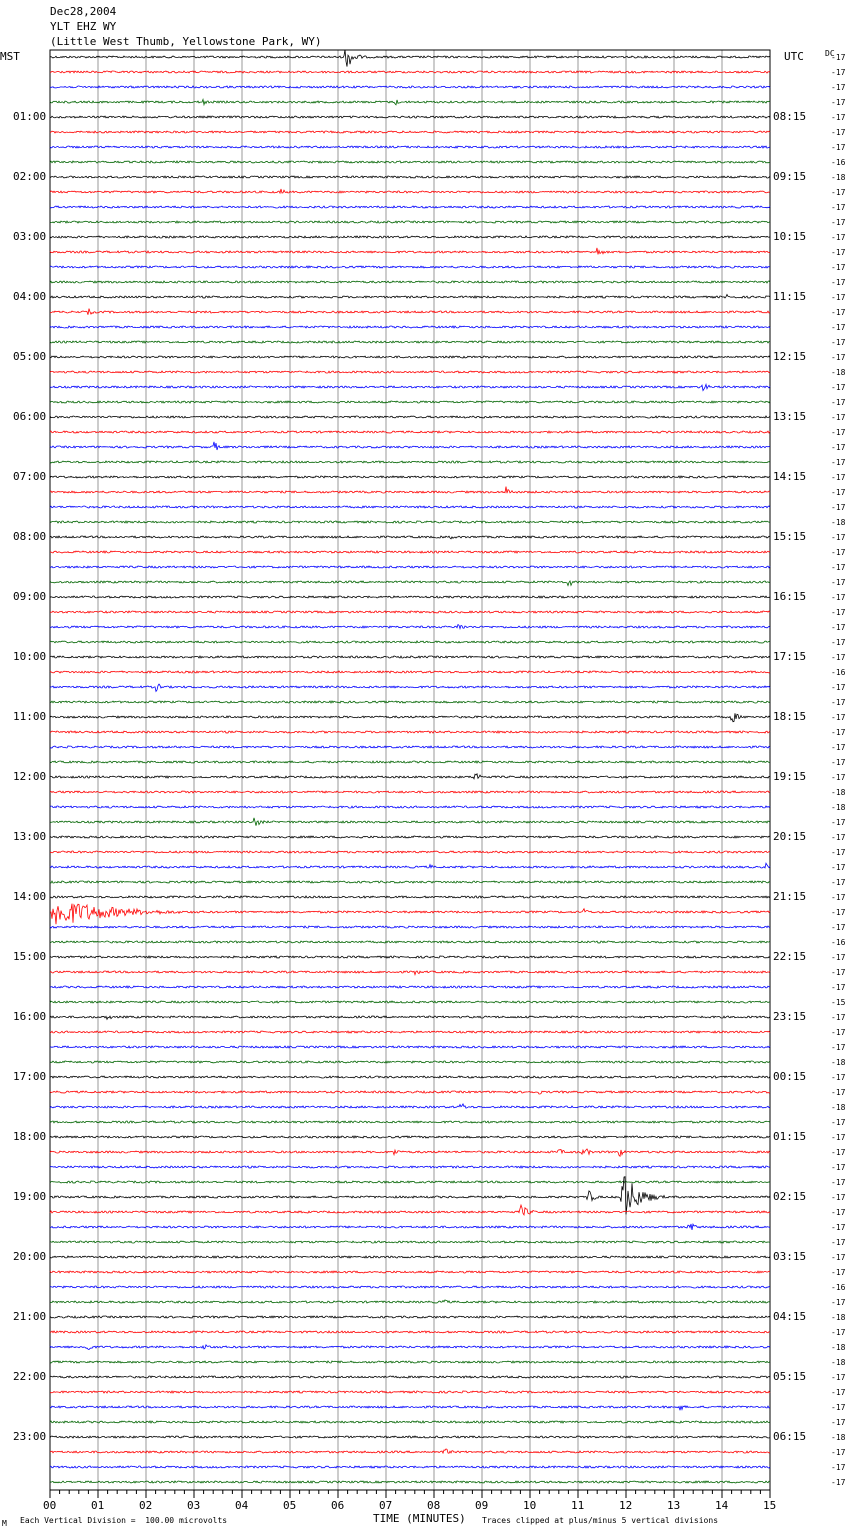 The height and width of the screenshot is (1534, 850). I want to click on dc-offset: -16, so click(838, 672).